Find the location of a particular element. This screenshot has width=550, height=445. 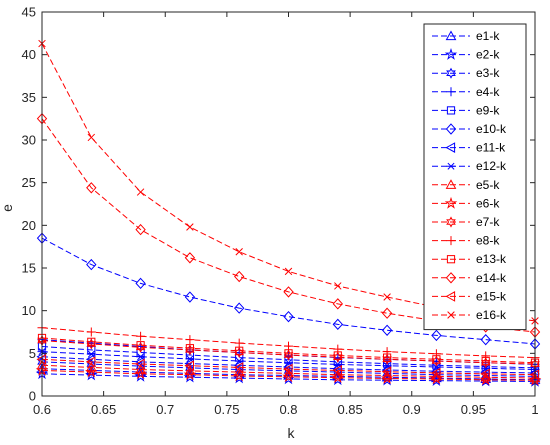

series-line-e13-k is located at coordinates (288, 350).